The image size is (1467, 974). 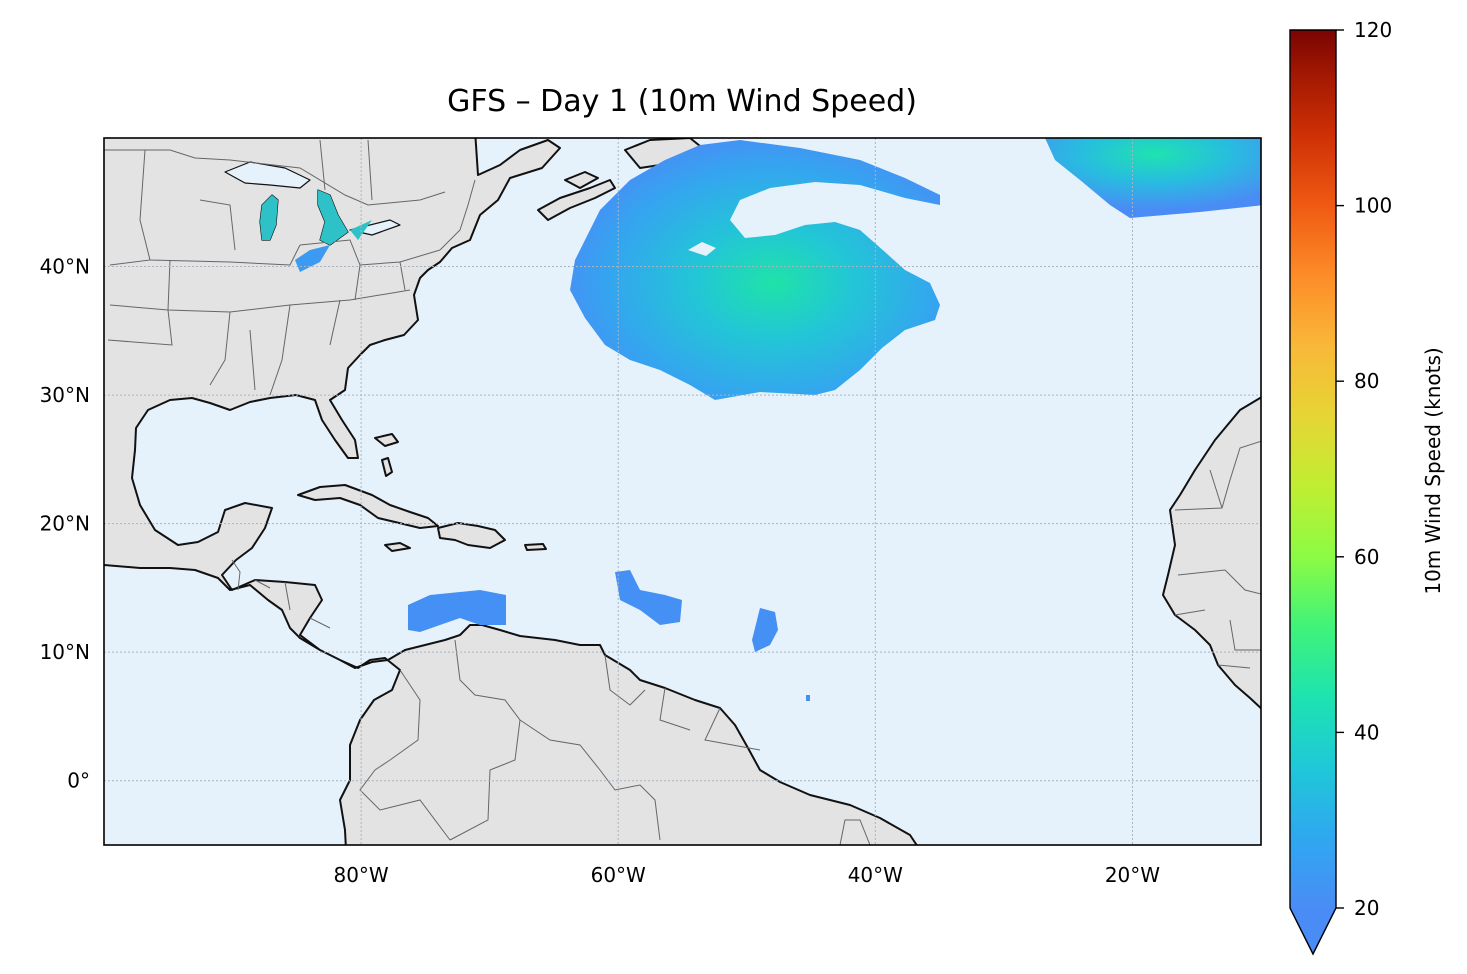 I want to click on lon-tick-labels: 80°W 60°W 40°W 20°W, so click(x=746, y=875).